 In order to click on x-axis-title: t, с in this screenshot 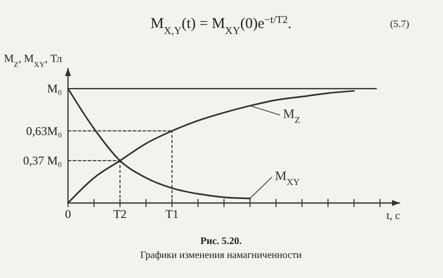, I will do `click(393, 216)`.